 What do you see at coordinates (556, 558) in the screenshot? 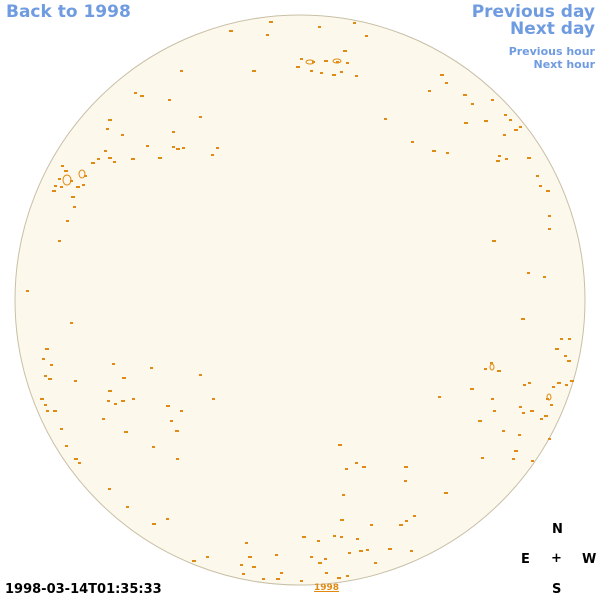
I see `compass-center-icon: +` at bounding box center [556, 558].